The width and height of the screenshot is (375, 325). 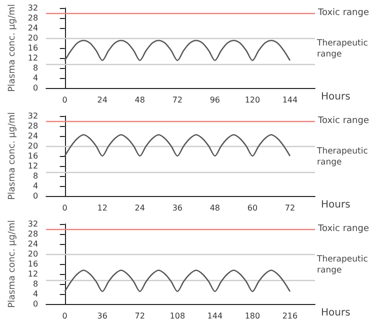 What do you see at coordinates (290, 316) in the screenshot?
I see `x-tick-label: 216` at bounding box center [290, 316].